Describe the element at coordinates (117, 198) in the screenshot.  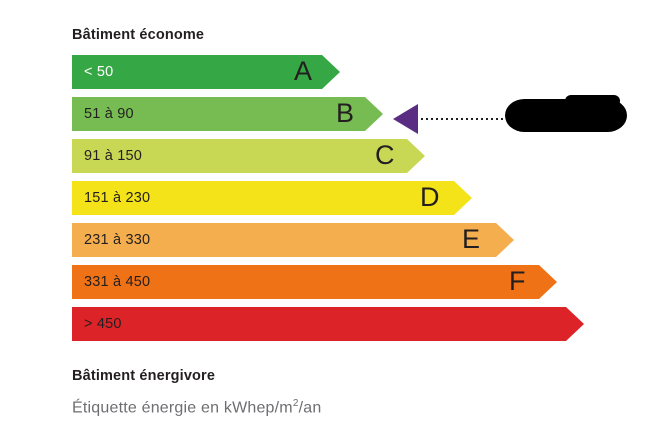
I see `energy-bar-range-d: 151 à 230` at that location.